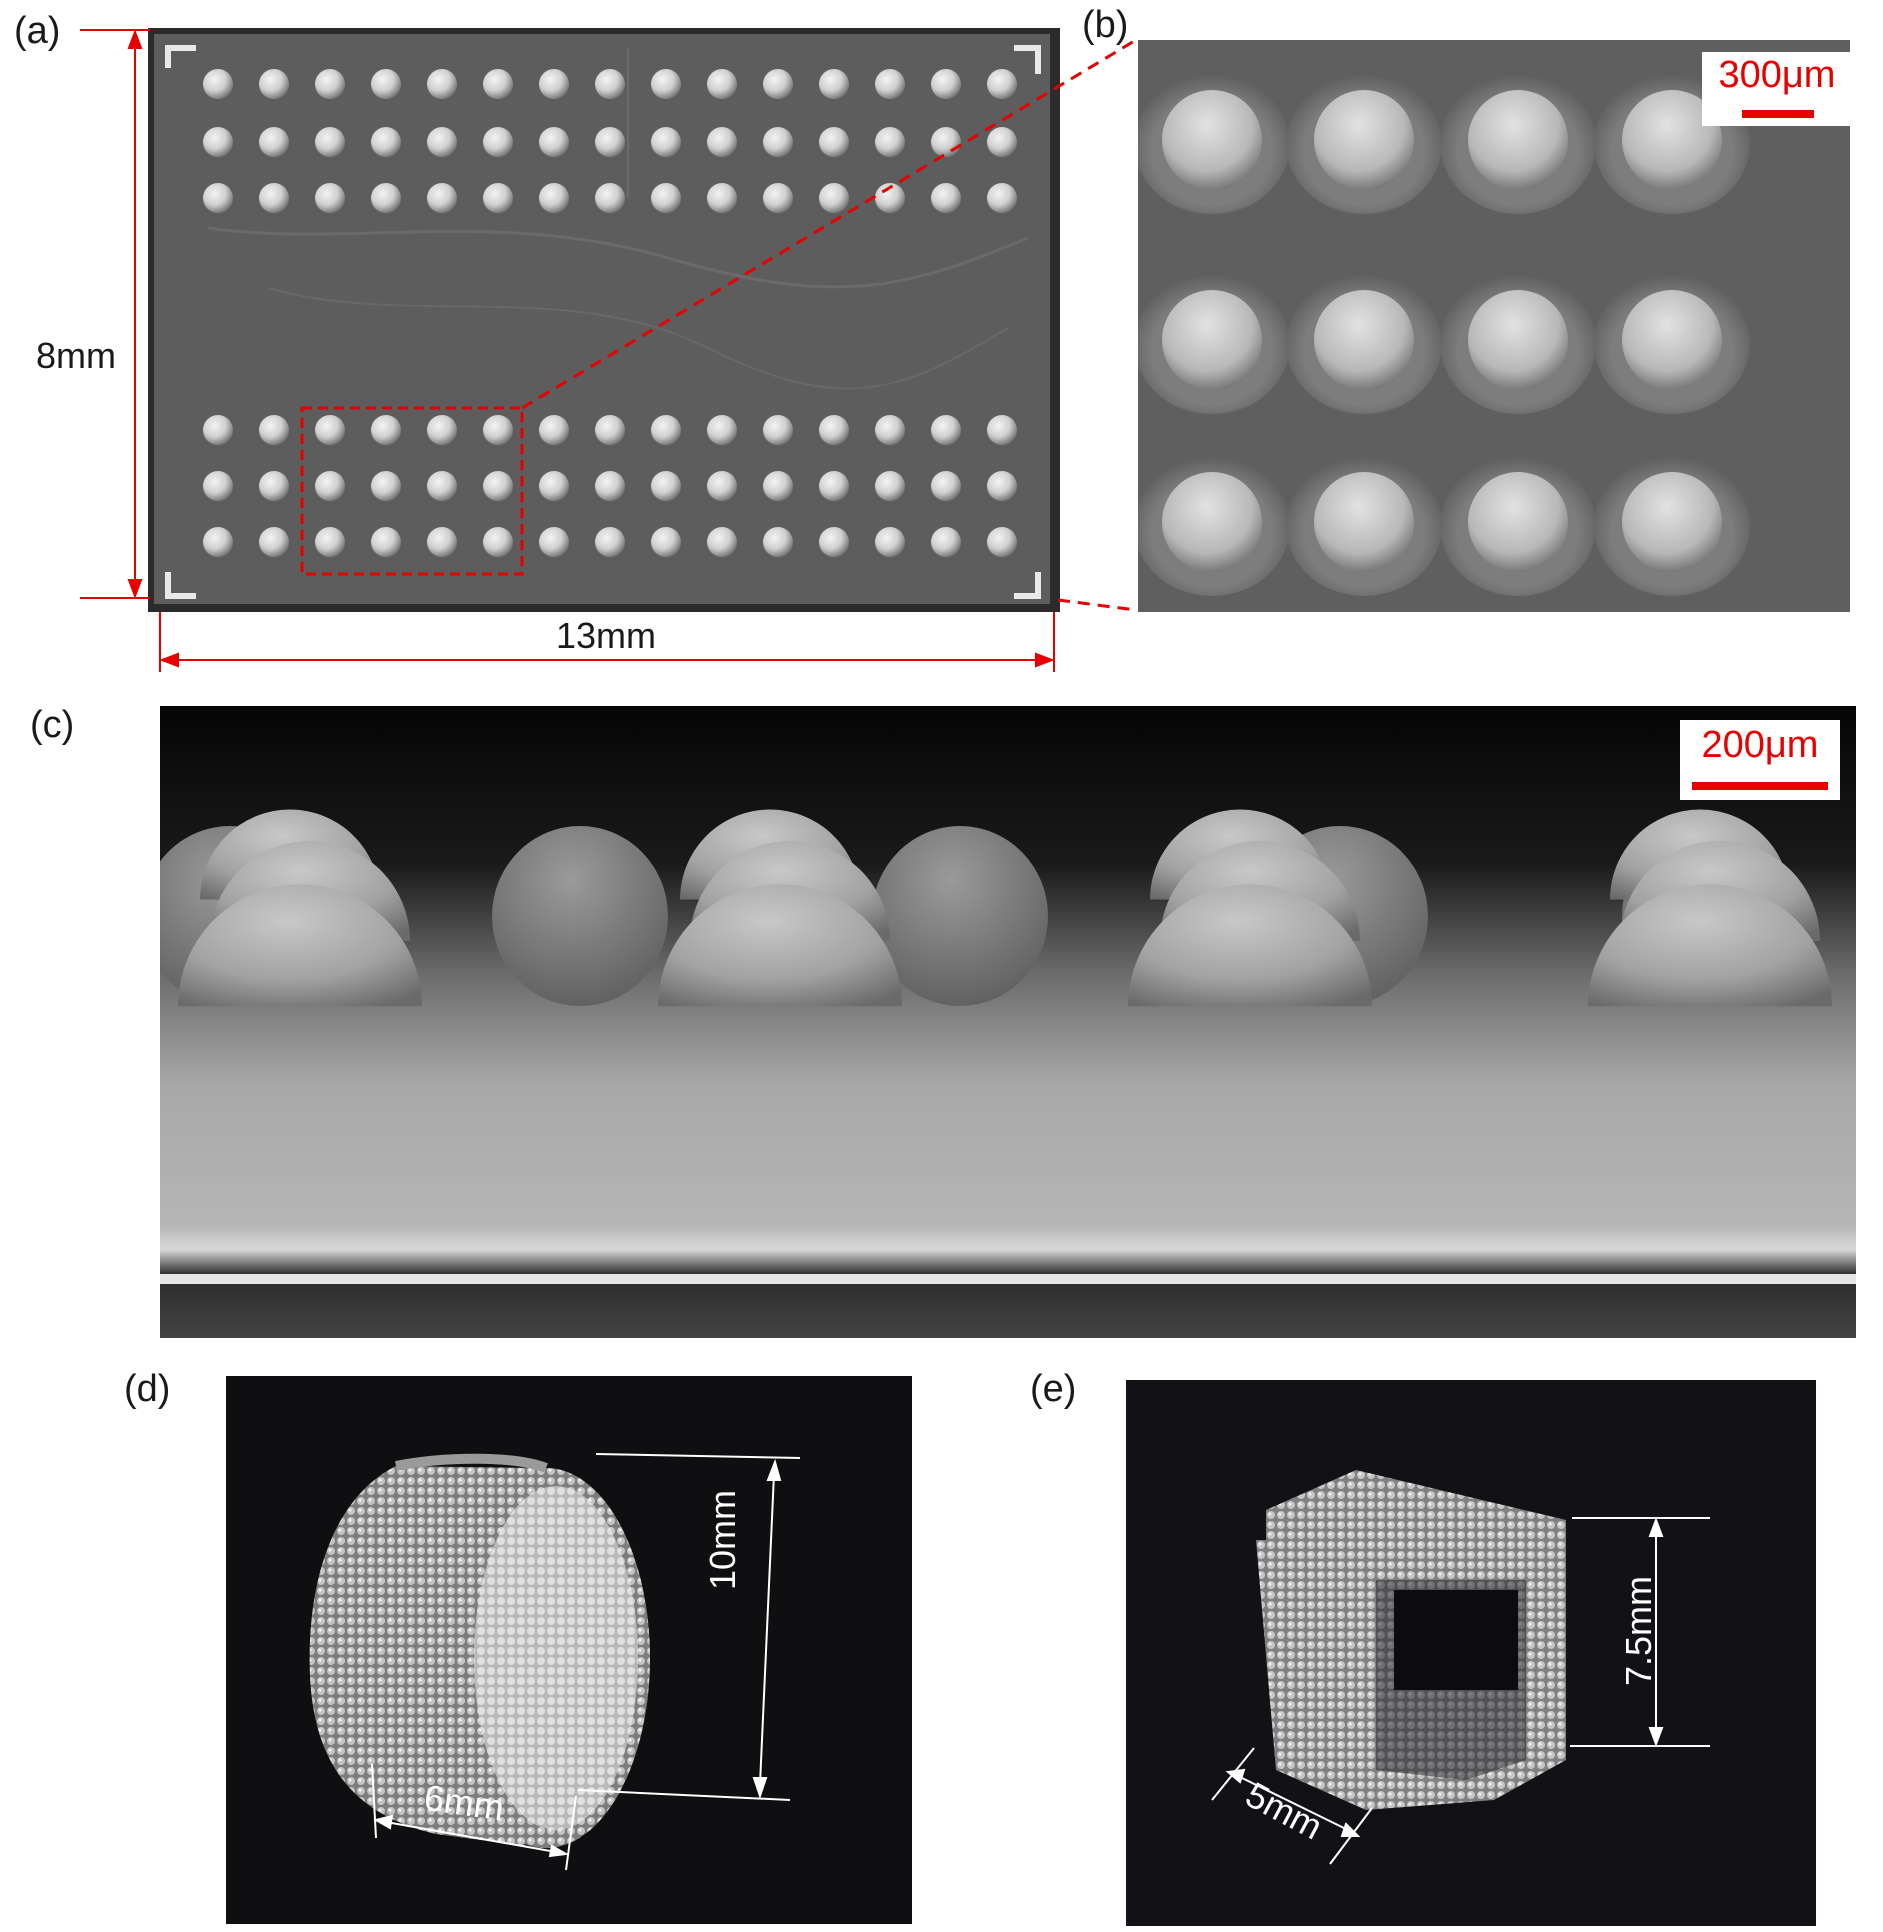  What do you see at coordinates (604, 320) in the screenshot?
I see `panel-a-image` at bounding box center [604, 320].